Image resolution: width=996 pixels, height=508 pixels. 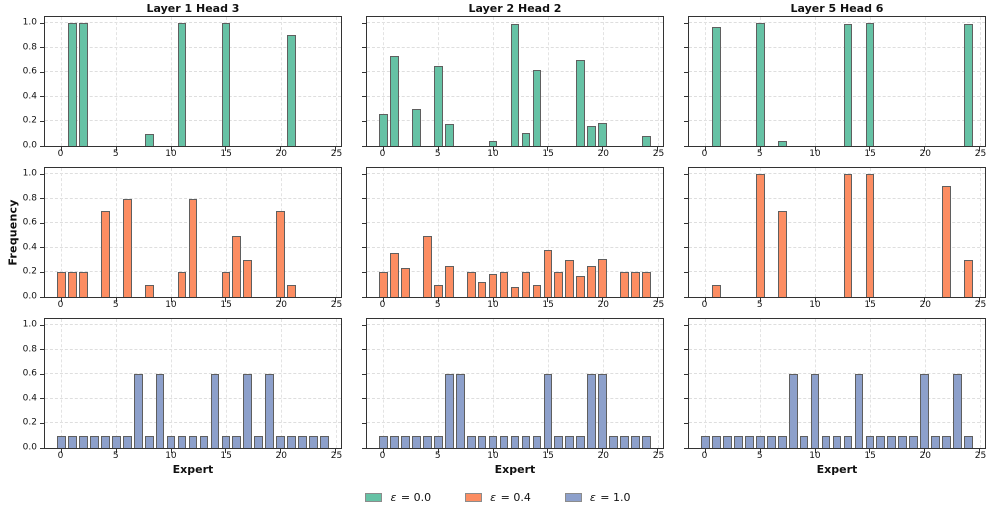 What do you see at coordinates (182, 83) in the screenshot?
I see `plot-area: 0.0 0.2 0.4 0.6 0.8 1.0` at bounding box center [182, 83].